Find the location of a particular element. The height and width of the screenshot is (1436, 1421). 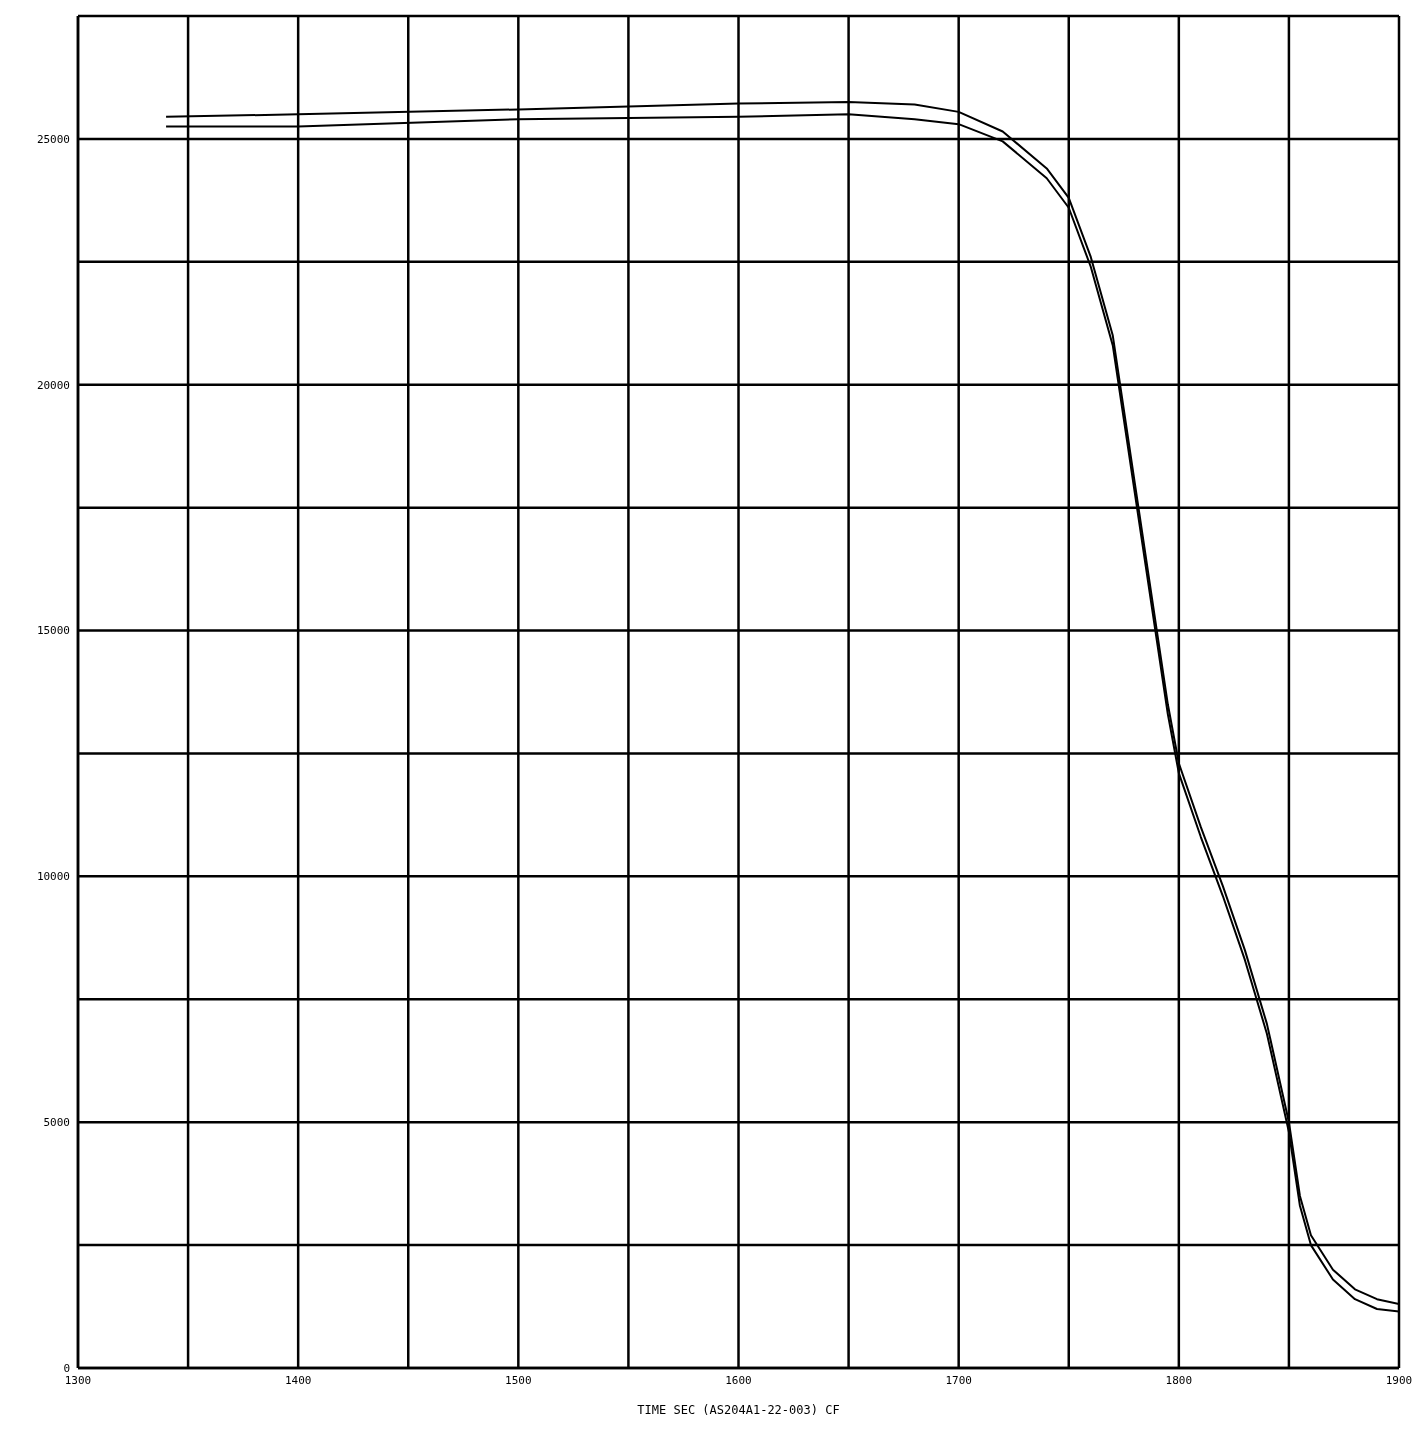

y-tick-label: 10000 is located at coordinates (53, 877).